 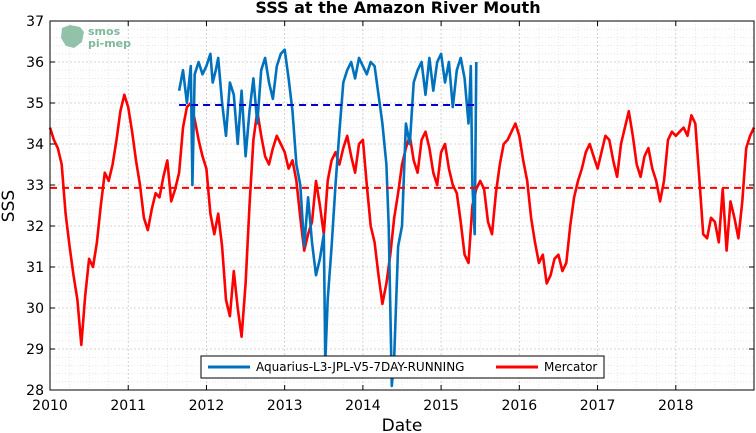 I want to click on y-tick-label: 30, so click(x=35, y=309).